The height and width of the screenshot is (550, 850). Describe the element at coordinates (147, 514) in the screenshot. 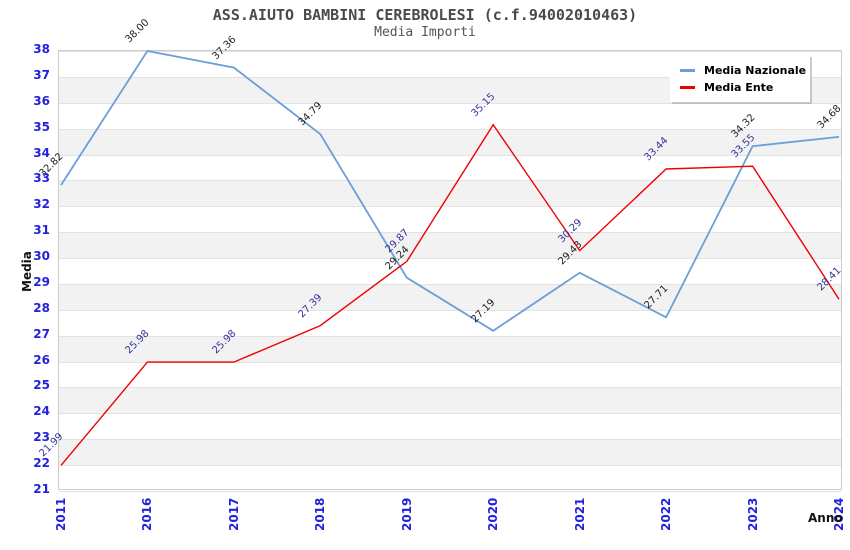

I see `x-tick-label: 2016` at that location.